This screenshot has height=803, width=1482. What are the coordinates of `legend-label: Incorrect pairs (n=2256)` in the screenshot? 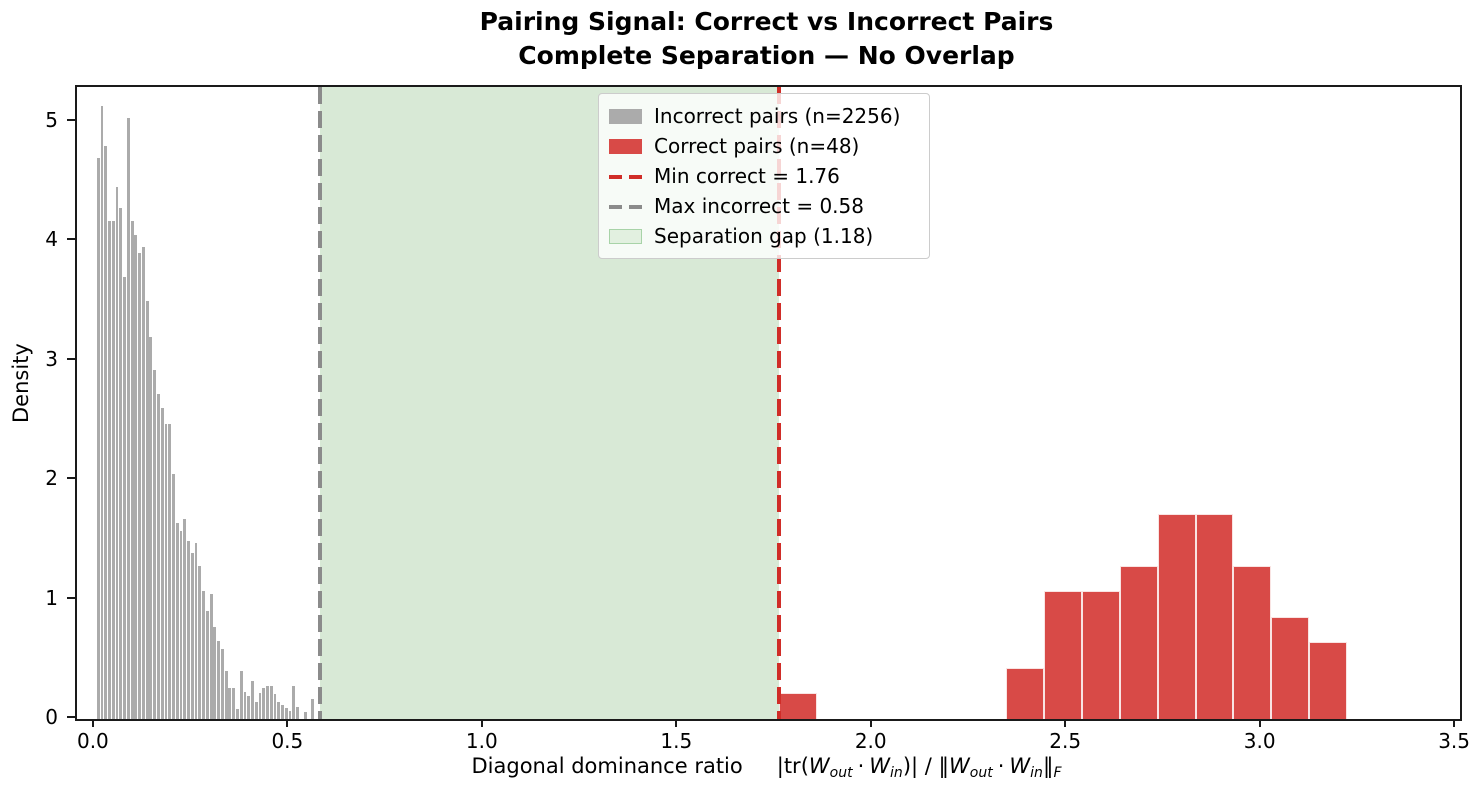 It's located at (777, 116).